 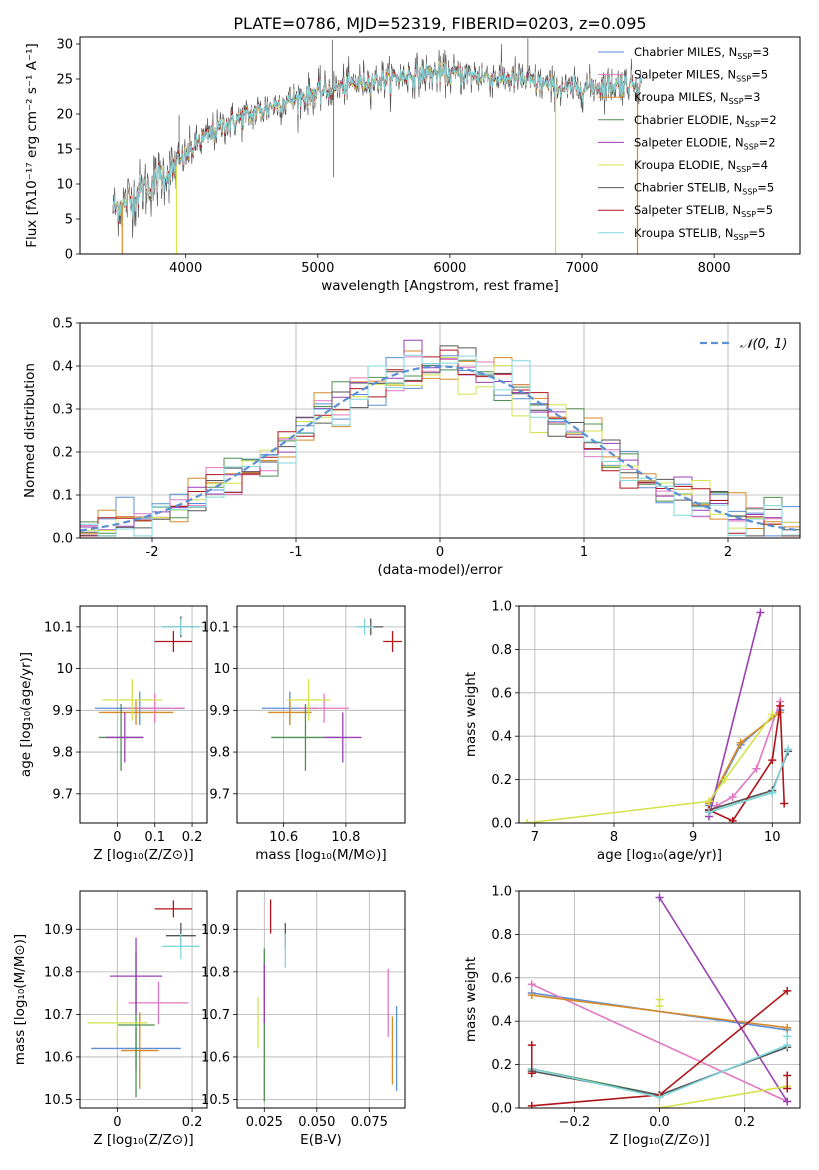 What do you see at coordinates (689, 120) in the screenshot?
I see `legend-label: Chabrier ELODIE, N` at bounding box center [689, 120].